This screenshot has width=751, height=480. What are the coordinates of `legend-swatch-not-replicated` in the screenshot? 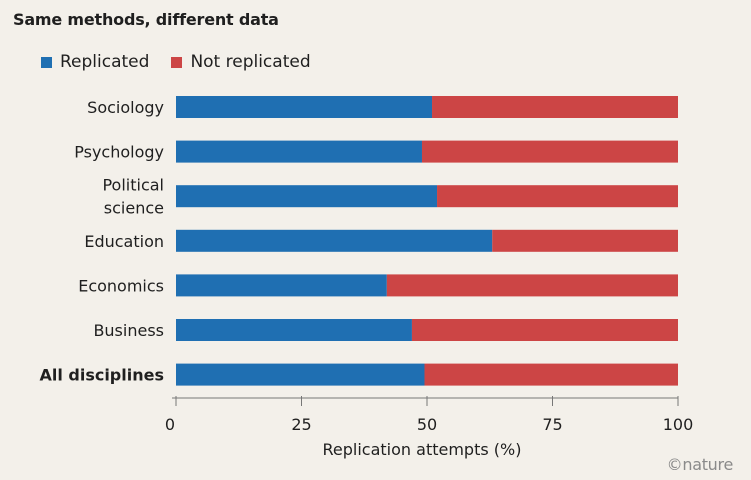 It's located at (177, 62).